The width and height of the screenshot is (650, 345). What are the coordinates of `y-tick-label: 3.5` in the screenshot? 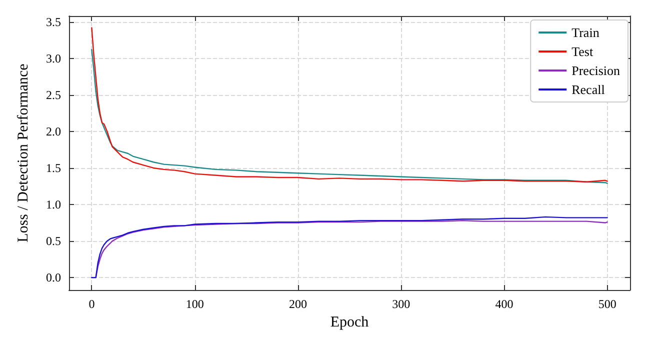 It's located at (53, 21).